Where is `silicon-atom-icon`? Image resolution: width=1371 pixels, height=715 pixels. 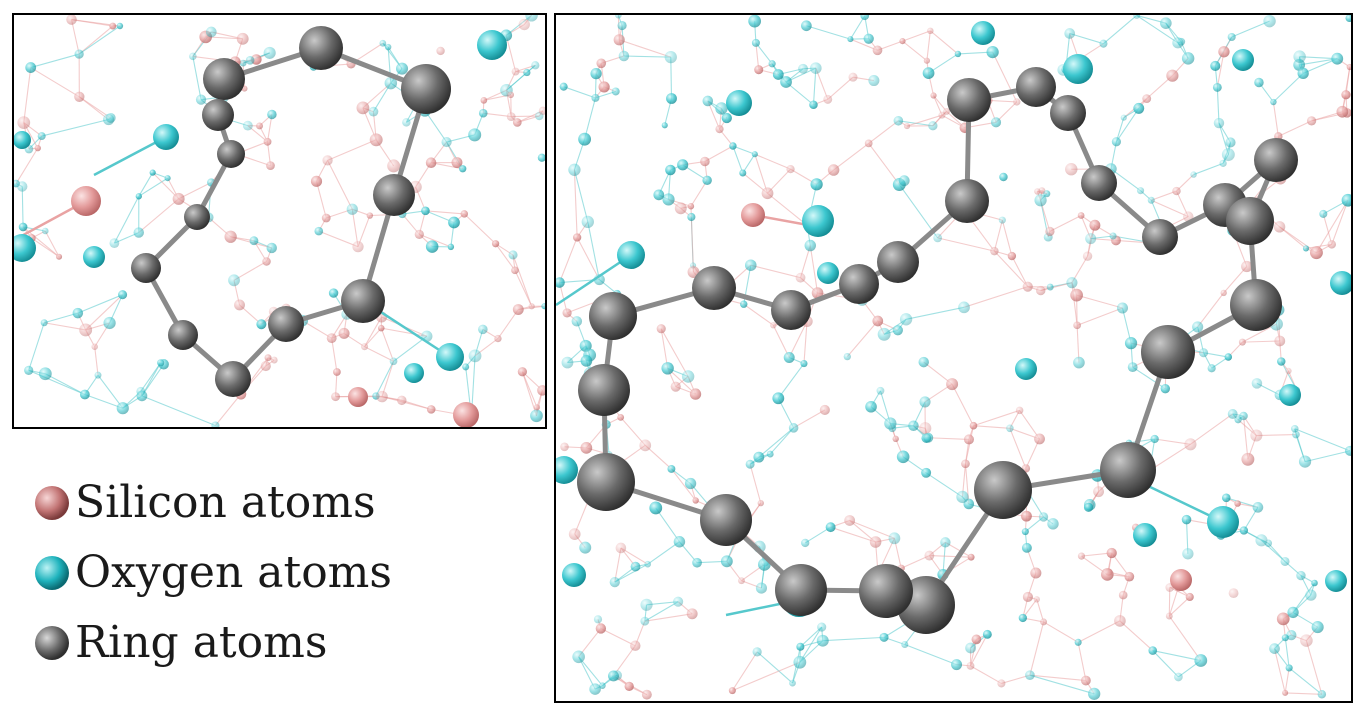 silicon-atom-icon is located at coordinates (52, 503).